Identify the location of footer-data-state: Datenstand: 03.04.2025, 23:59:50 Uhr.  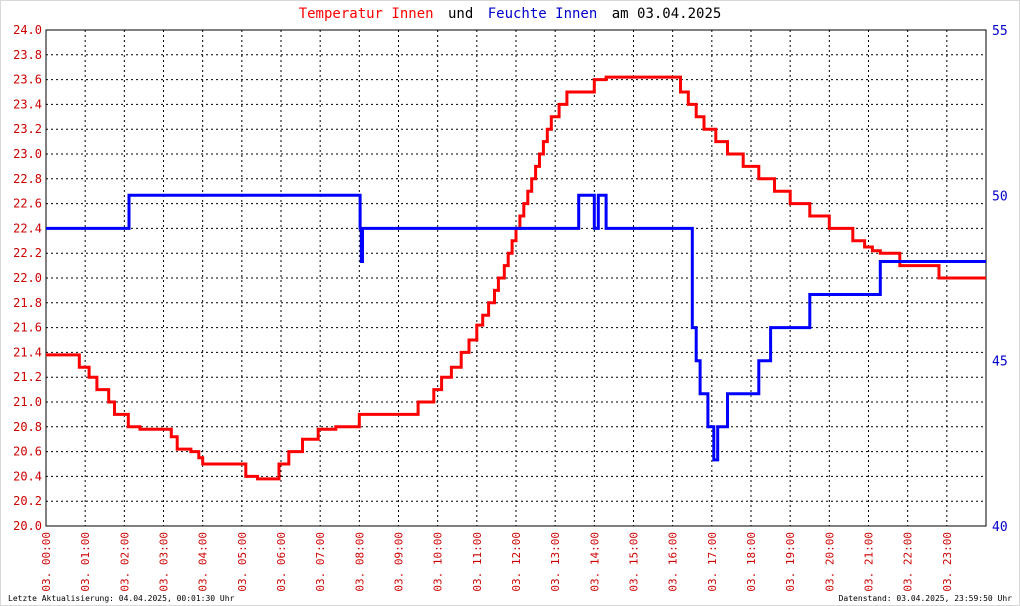
(926, 598).